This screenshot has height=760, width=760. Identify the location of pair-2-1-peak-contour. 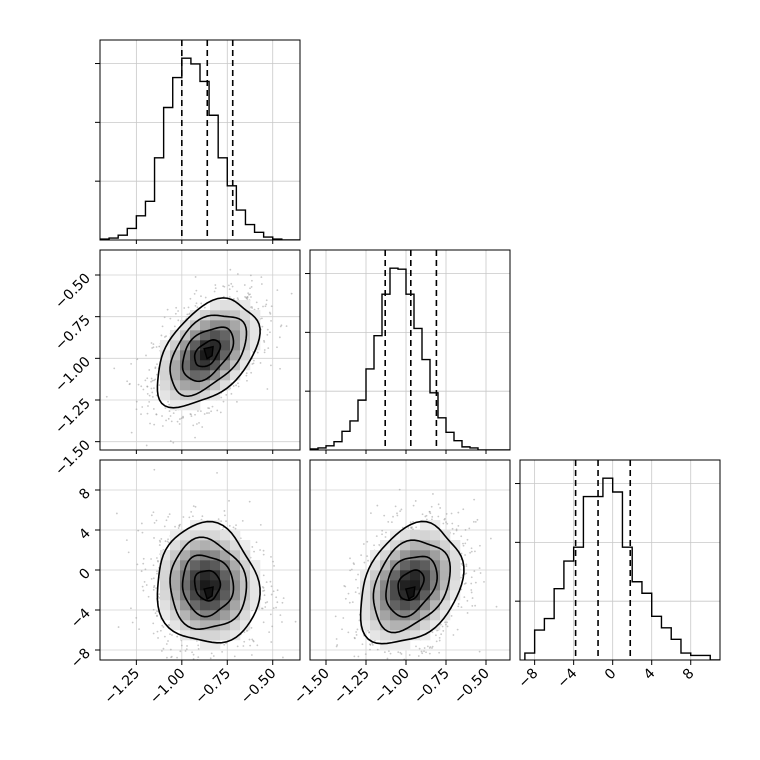
(410, 593).